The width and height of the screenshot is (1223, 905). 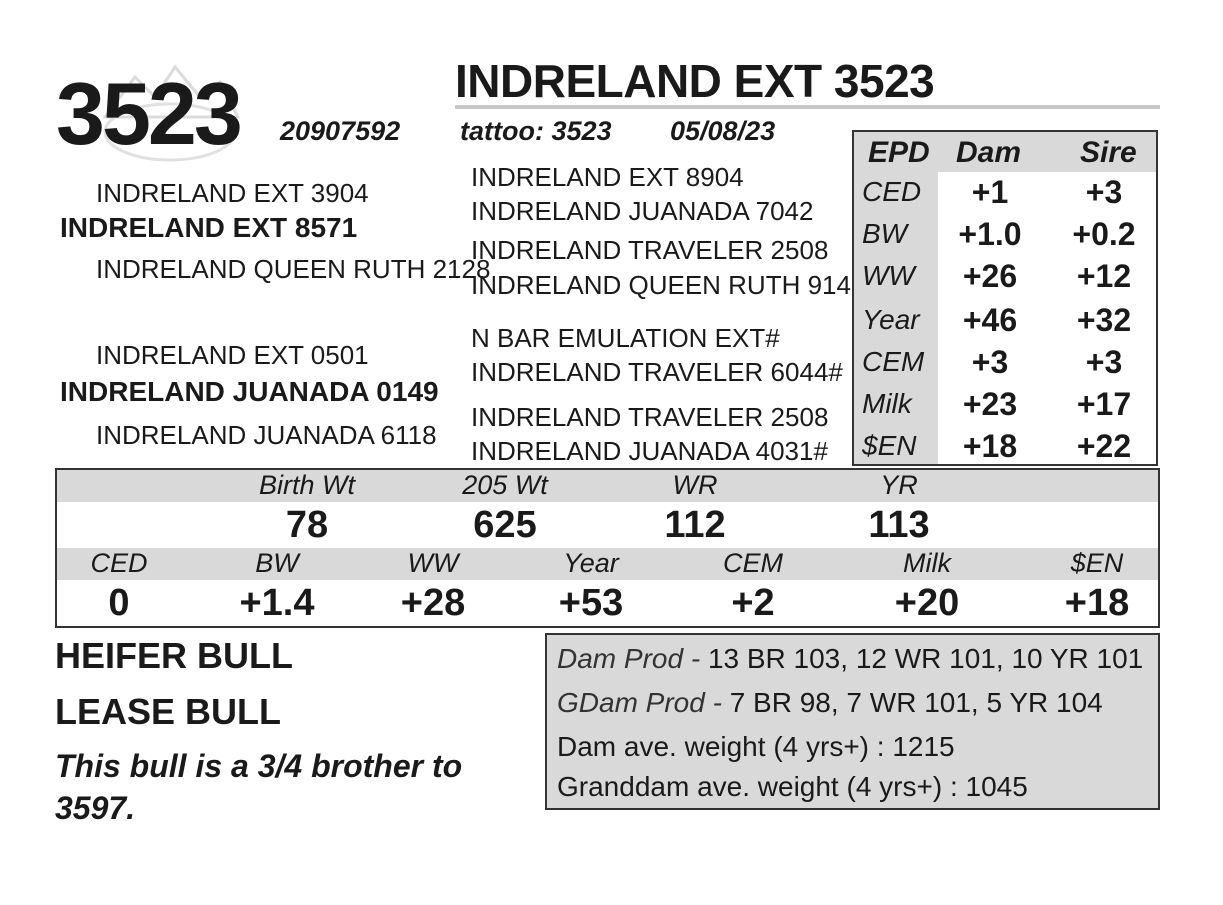 What do you see at coordinates (505, 525) in the screenshot?
I see `perf-value-205-wt: 625` at bounding box center [505, 525].